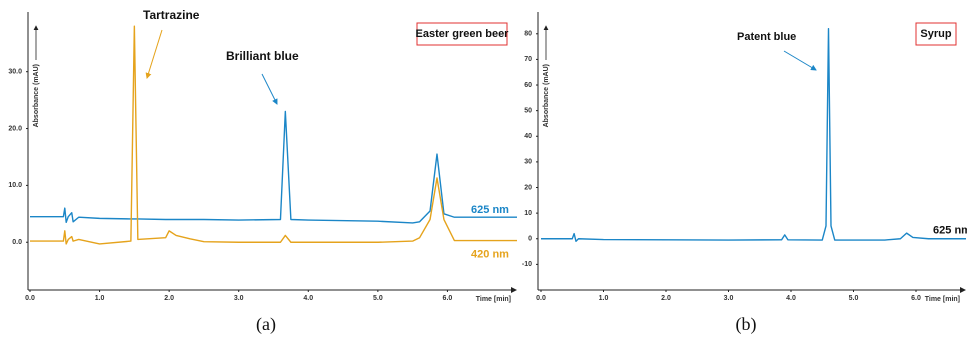  What do you see at coordinates (262, 56) in the screenshot?
I see `annotation: Brilliant blue` at bounding box center [262, 56].